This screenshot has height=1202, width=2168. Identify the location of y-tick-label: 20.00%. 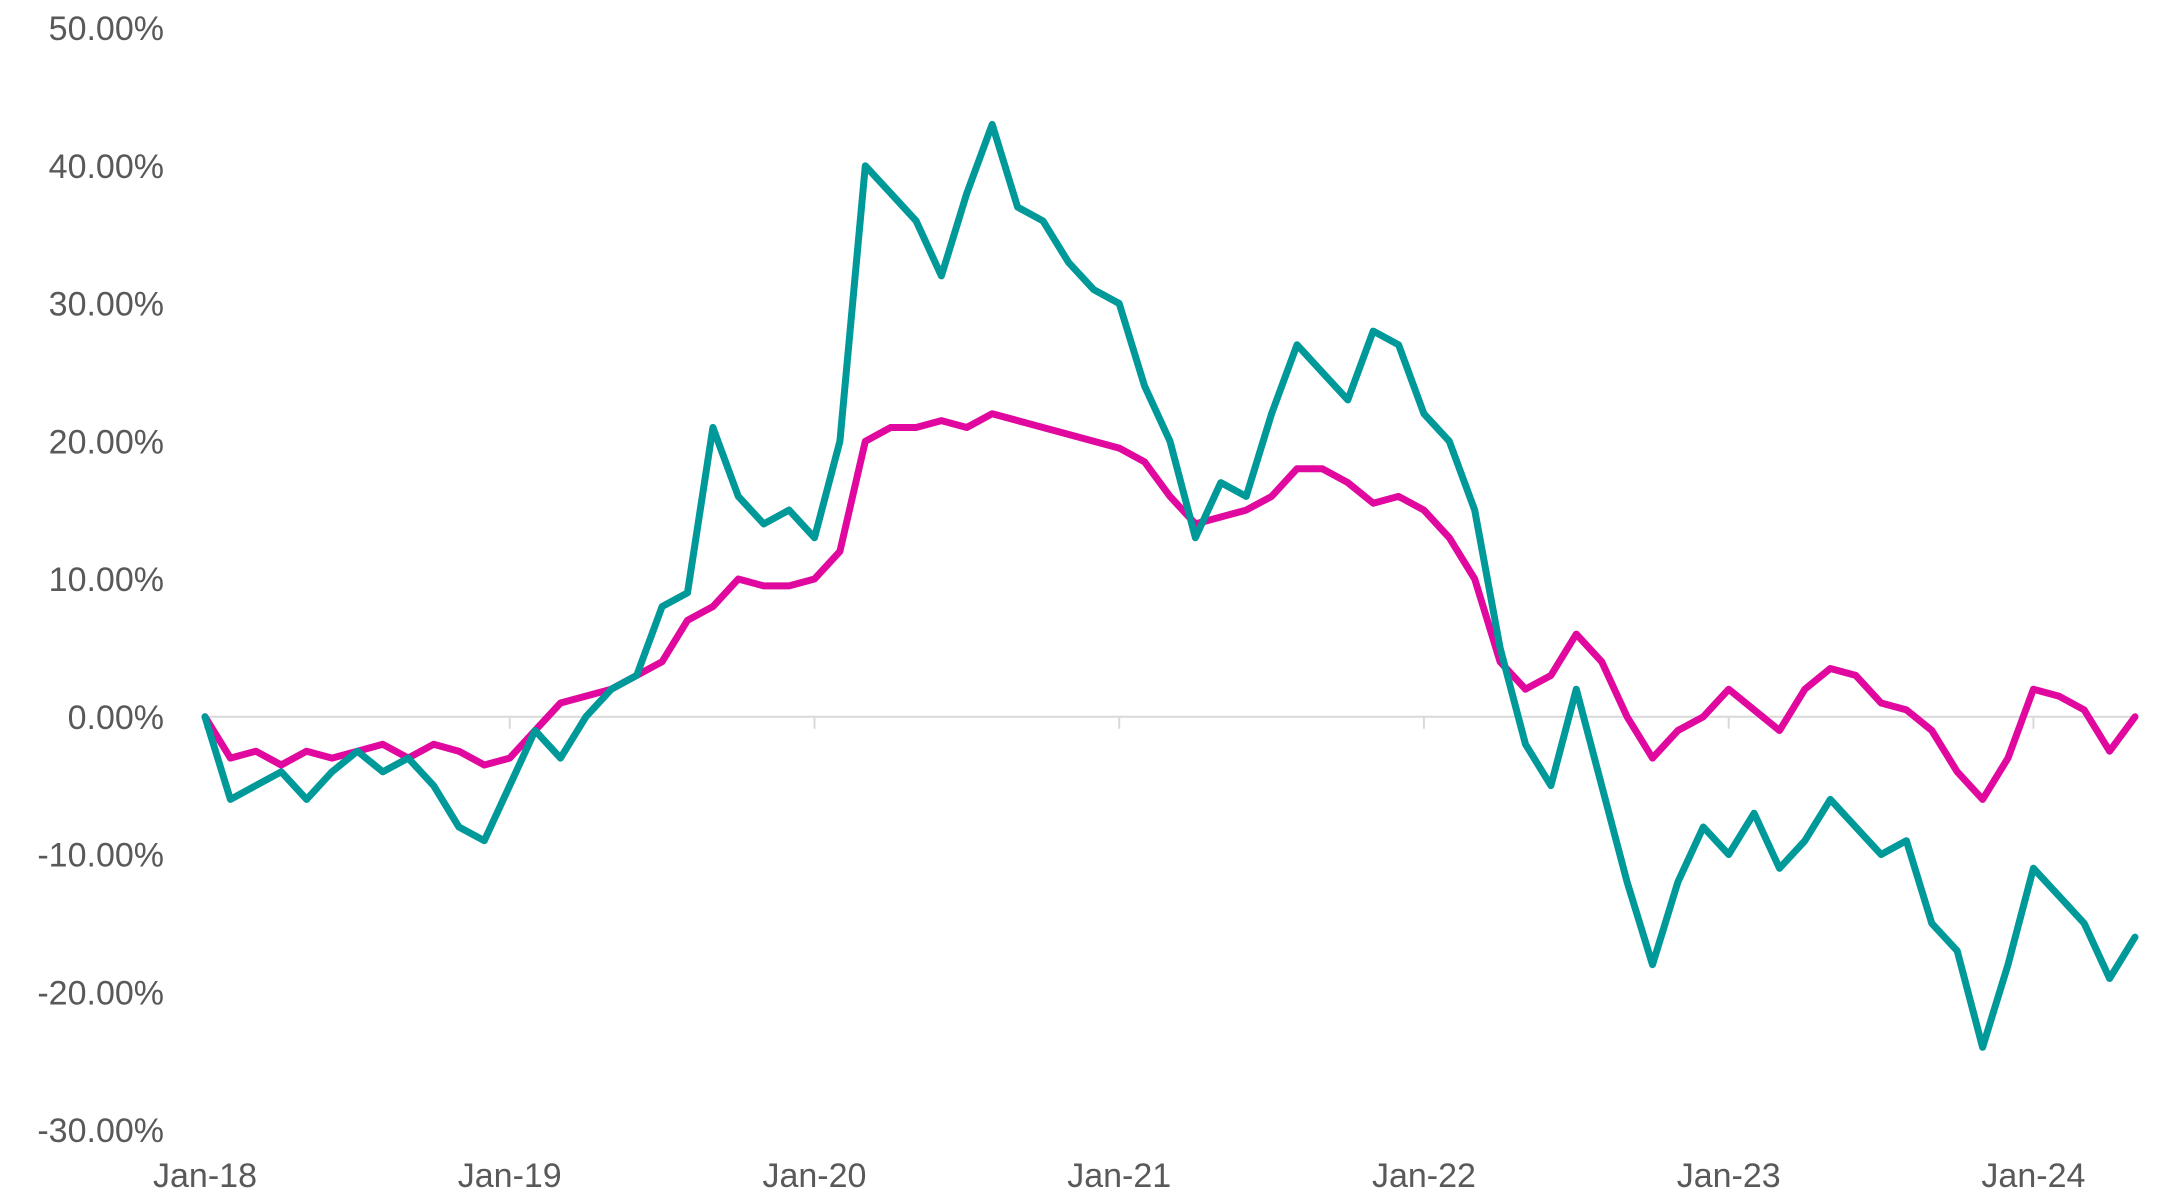
(106, 442).